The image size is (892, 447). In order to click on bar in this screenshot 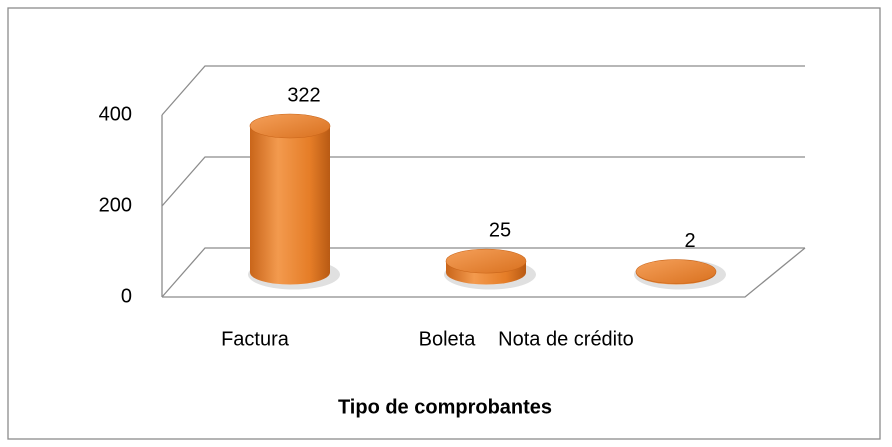, I will do `click(290, 205)`.